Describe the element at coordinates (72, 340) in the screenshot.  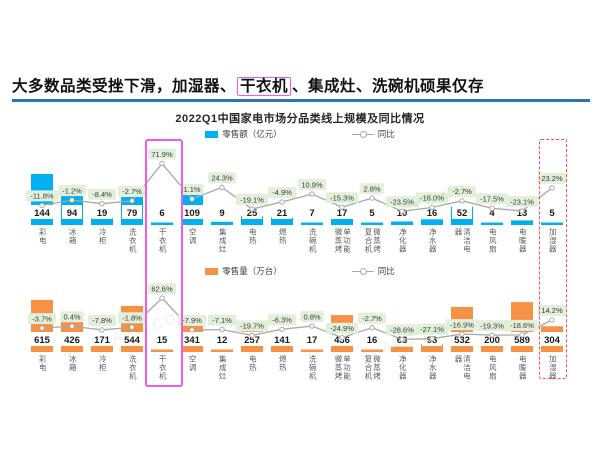
I see `value-冰箱: 426` at that location.